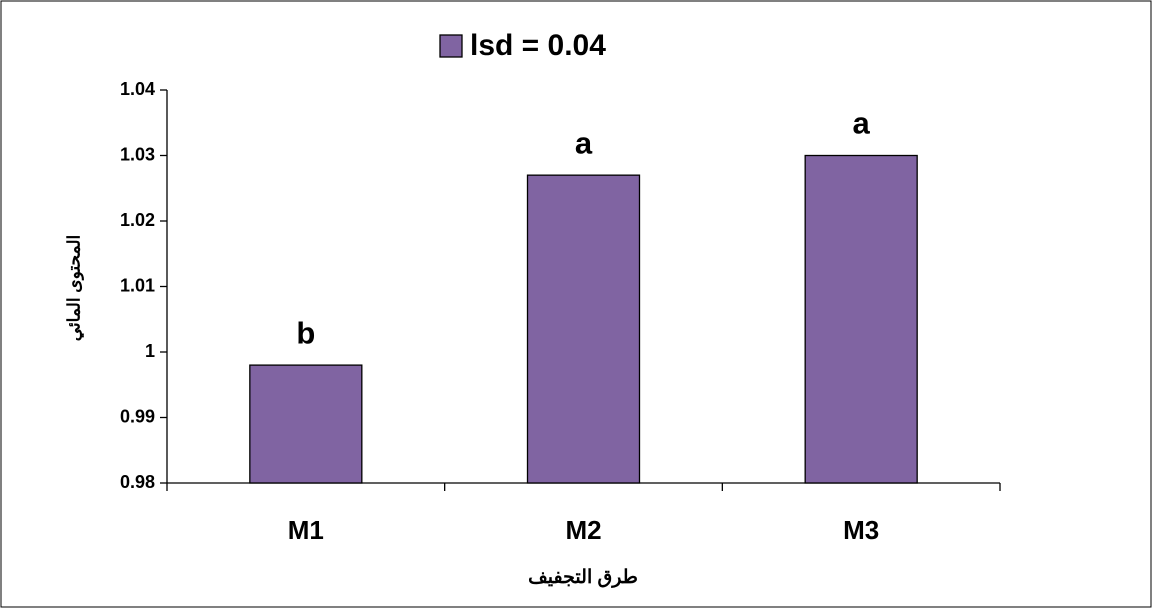 The width and height of the screenshot is (1154, 609). I want to click on x-tick-label: M1, so click(306, 530).